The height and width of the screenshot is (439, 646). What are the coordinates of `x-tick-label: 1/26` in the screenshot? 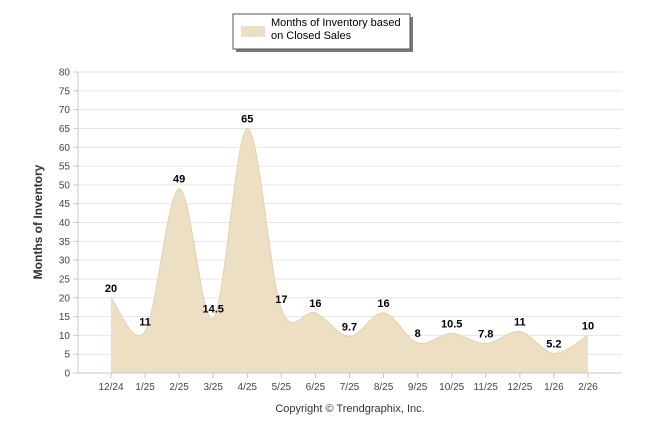 It's located at (554, 387).